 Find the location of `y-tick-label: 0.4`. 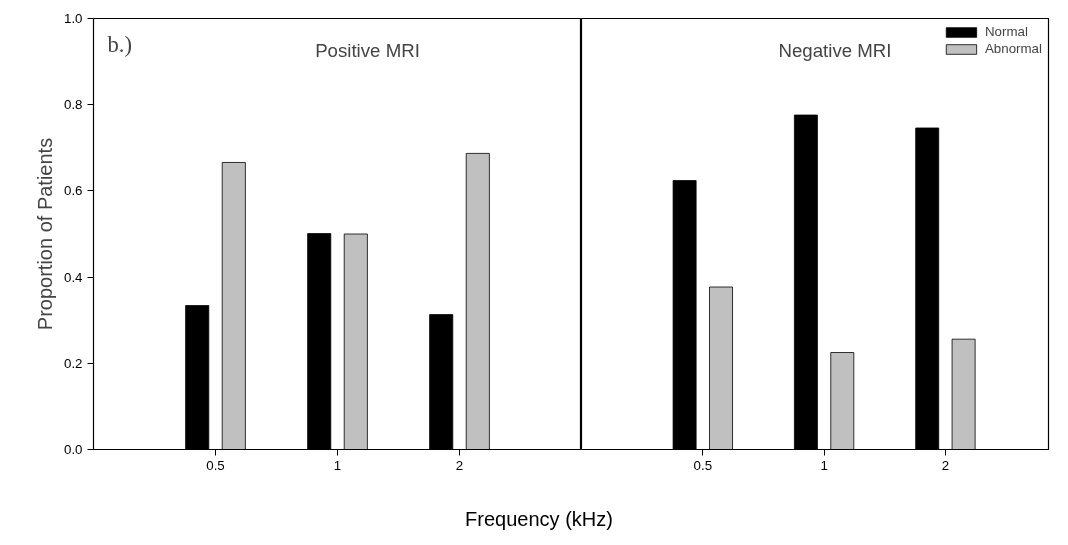

y-tick-label: 0.4 is located at coordinates (73, 277).